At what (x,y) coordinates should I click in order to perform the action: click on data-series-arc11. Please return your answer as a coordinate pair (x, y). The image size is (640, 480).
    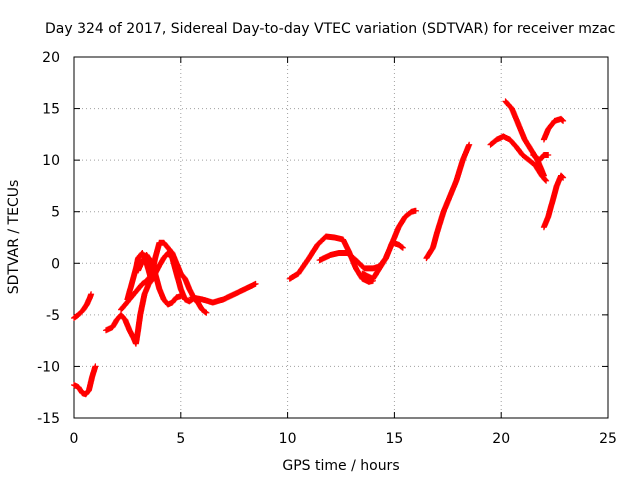
    Looking at the image, I should click on (448, 201).